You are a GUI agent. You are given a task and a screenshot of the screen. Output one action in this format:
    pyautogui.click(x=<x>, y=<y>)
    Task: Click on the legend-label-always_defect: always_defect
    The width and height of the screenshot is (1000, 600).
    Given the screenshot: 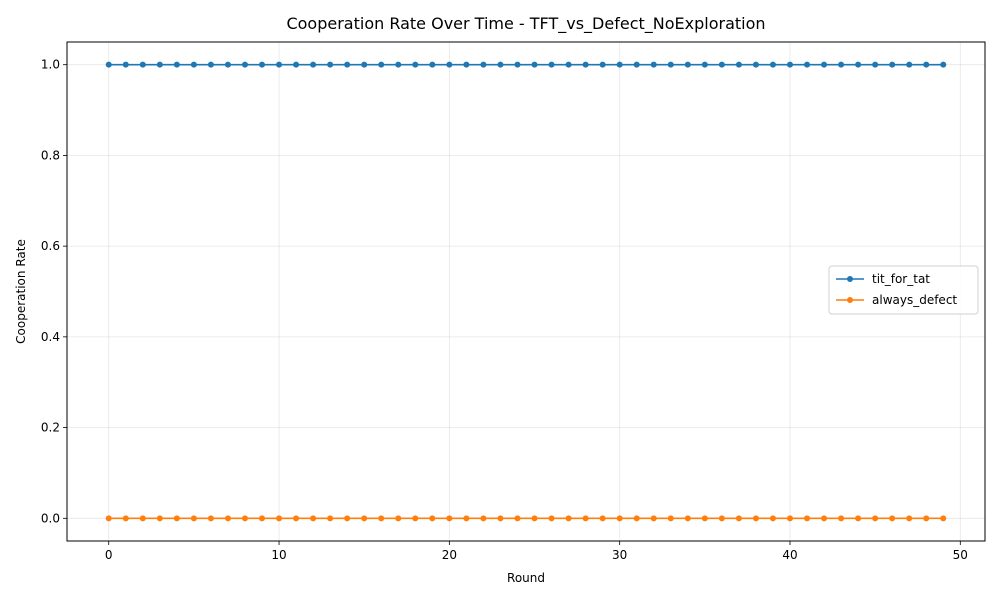 What is the action you would take?
    pyautogui.click(x=914, y=300)
    